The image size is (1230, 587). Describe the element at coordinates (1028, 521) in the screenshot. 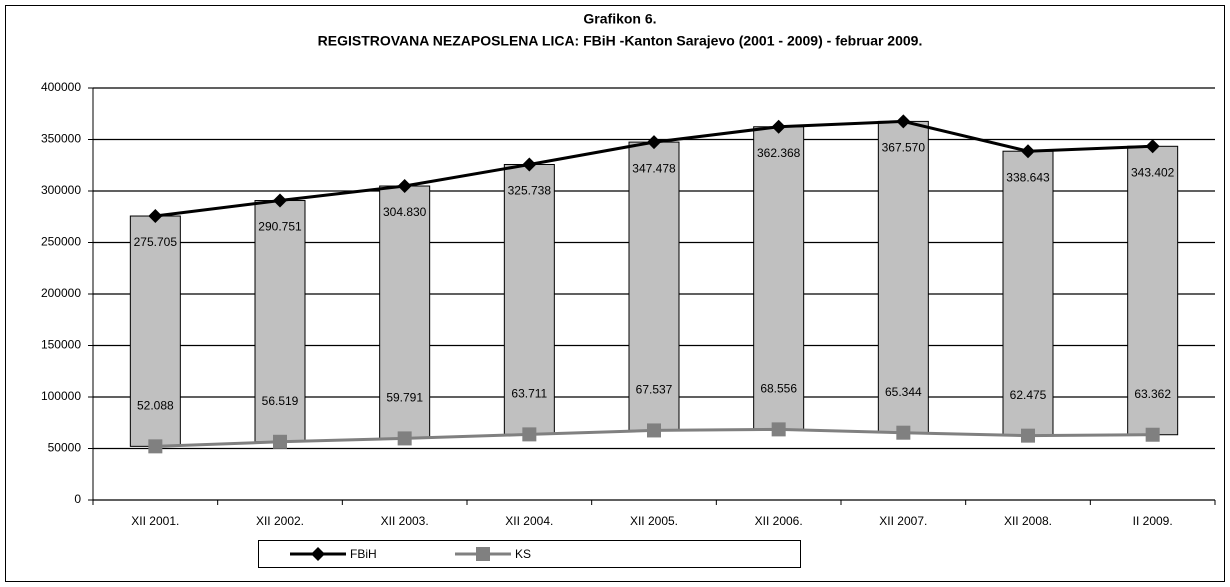

I see `x-tick-label: XII 2008.` at that location.